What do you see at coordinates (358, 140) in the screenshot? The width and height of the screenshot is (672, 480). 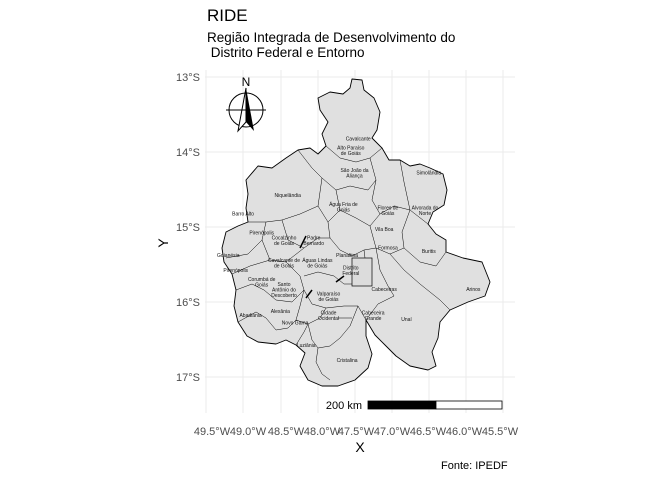 I see `municipality-label: Cavalcante` at bounding box center [358, 140].